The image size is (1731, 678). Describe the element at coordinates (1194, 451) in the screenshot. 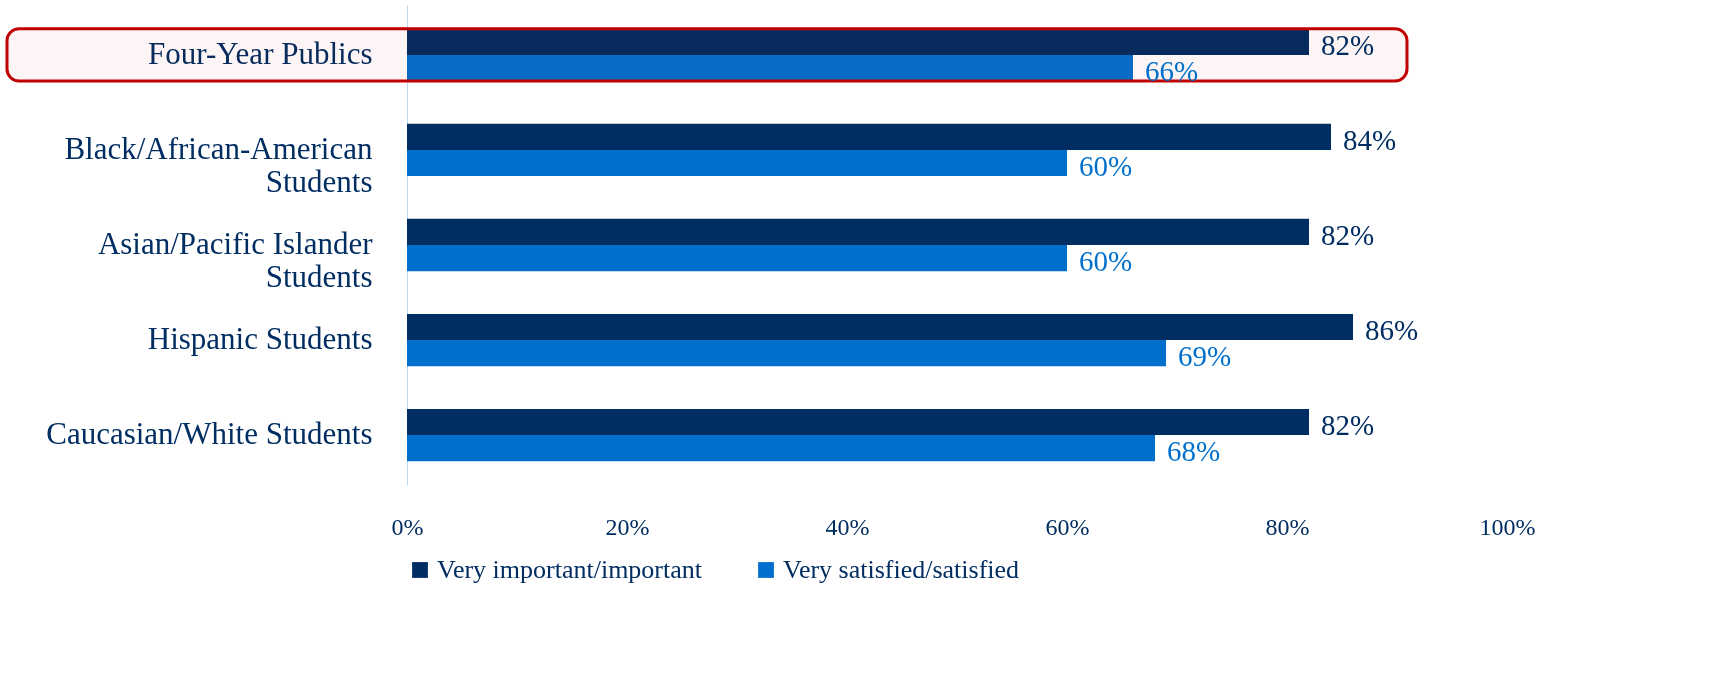

I see `data-label: 68%` at that location.